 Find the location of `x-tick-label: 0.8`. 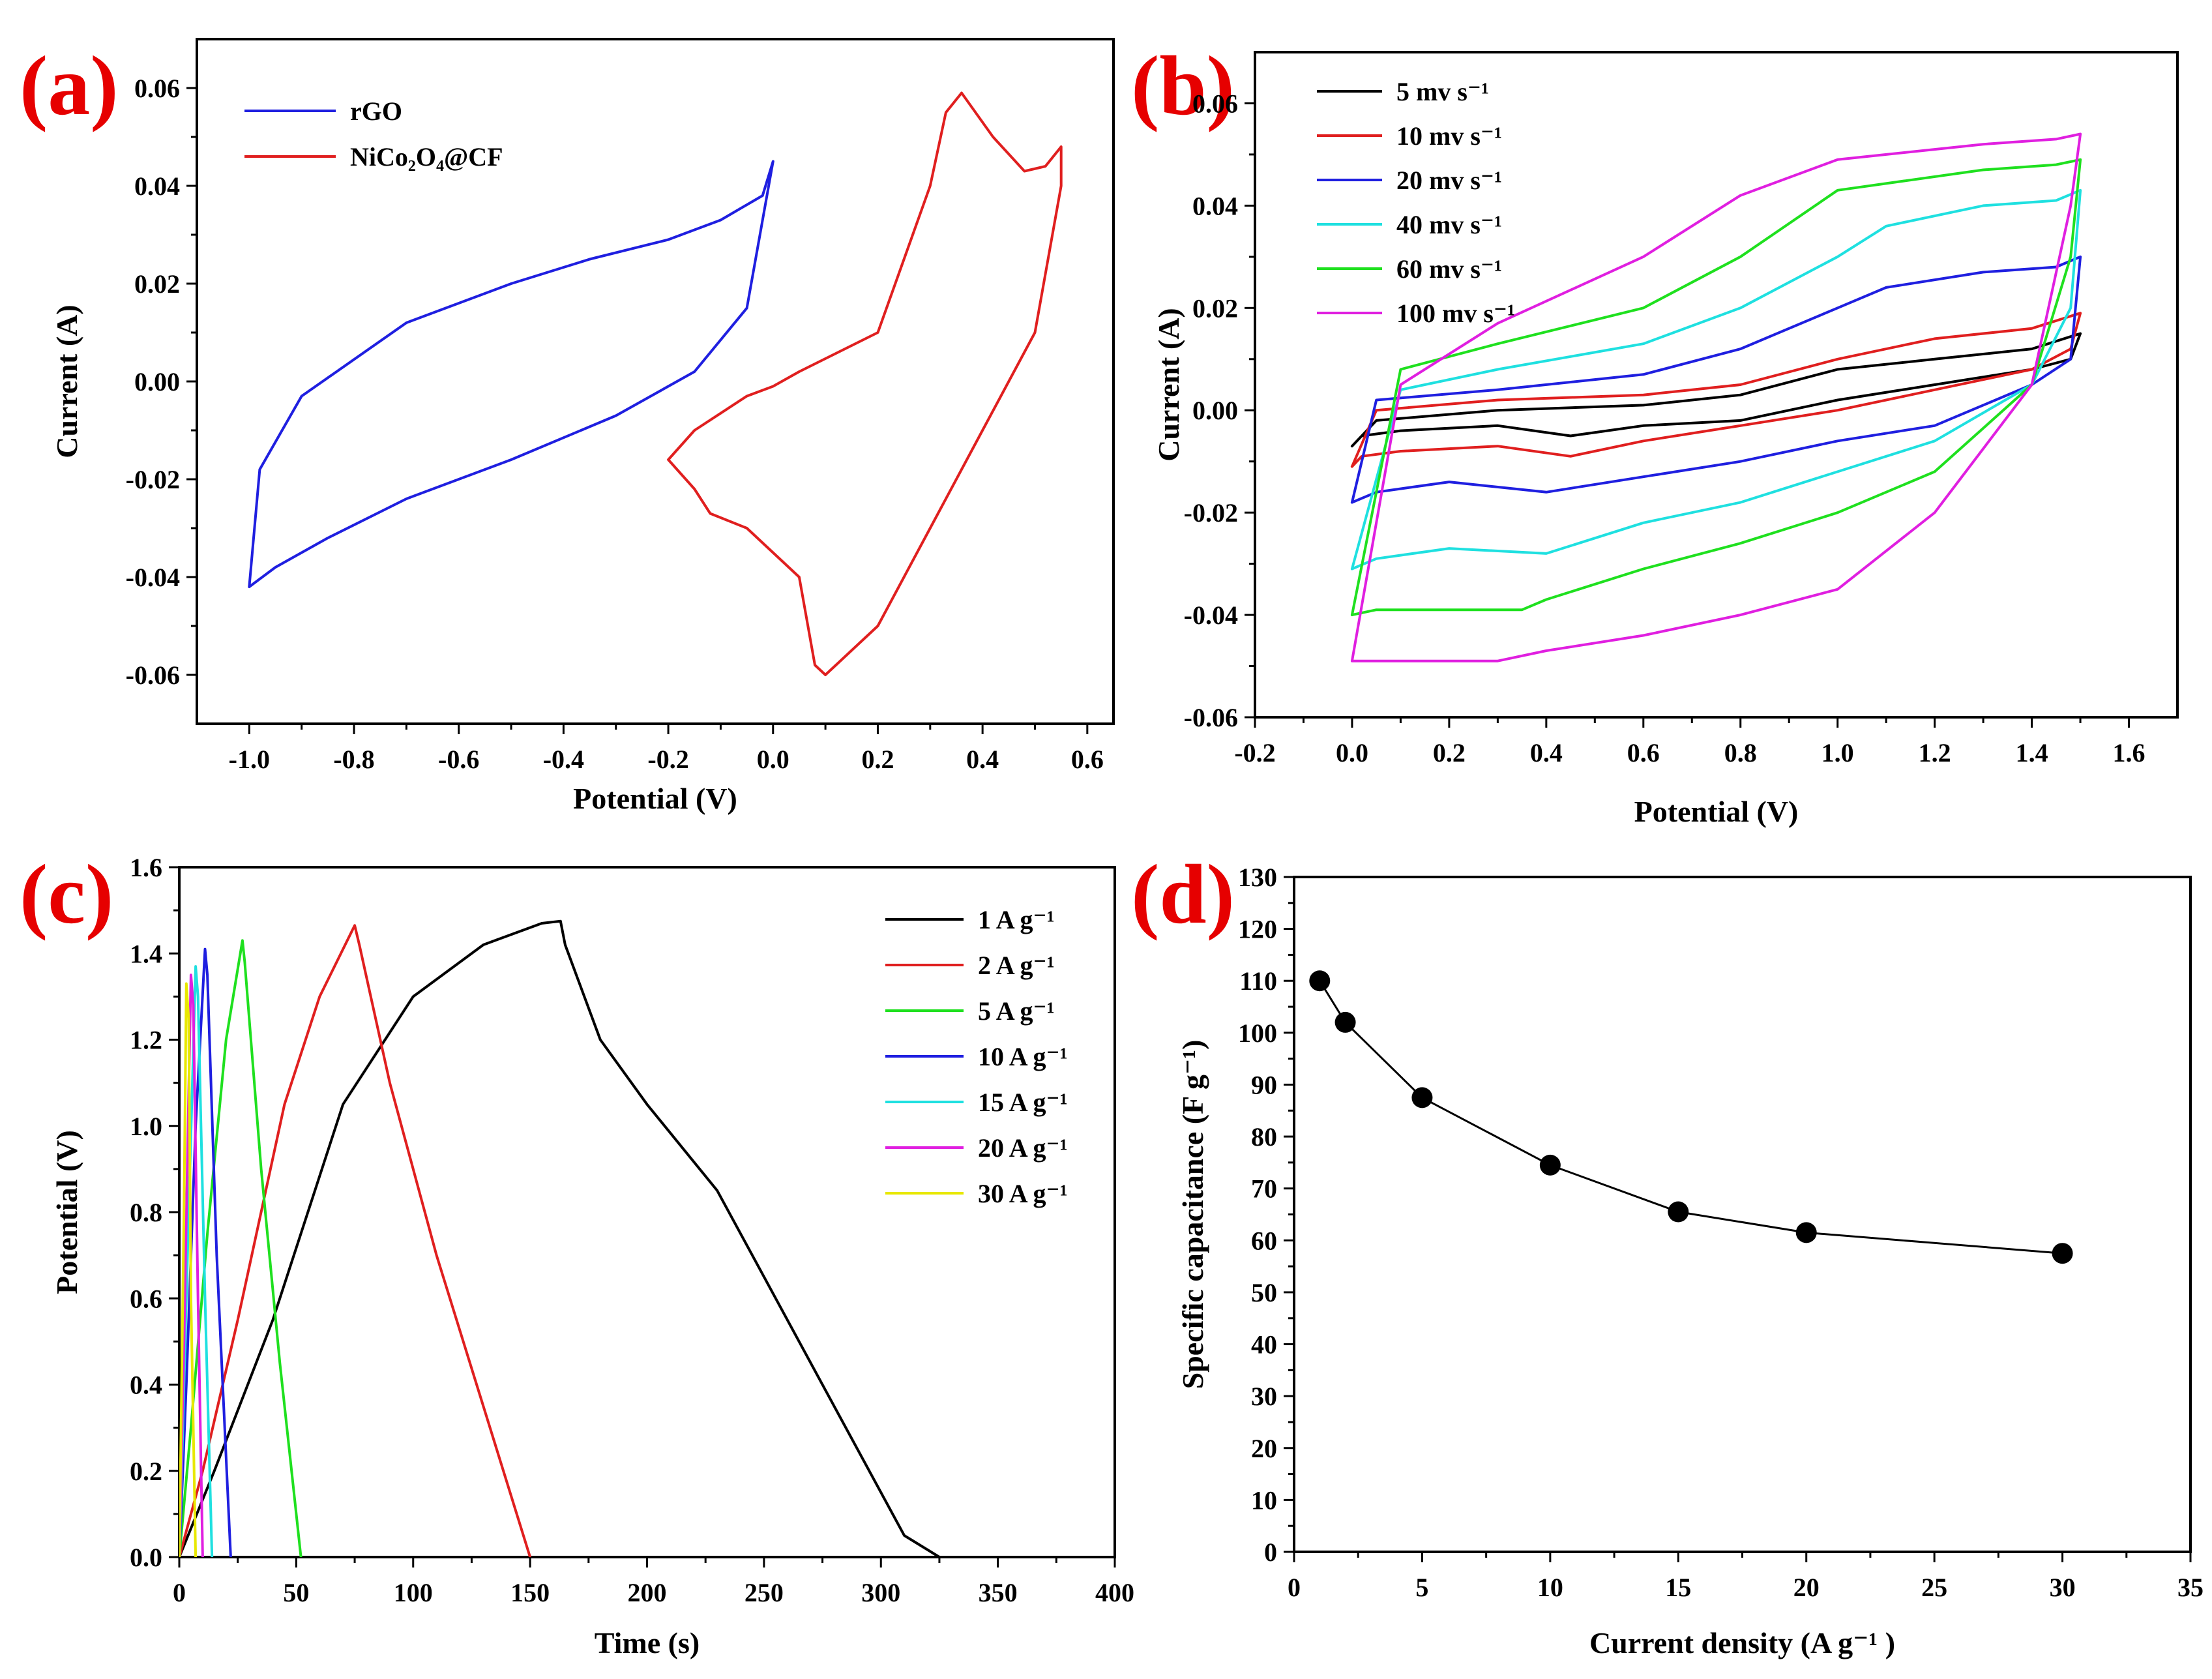

x-tick-label: 0.8 is located at coordinates (1740, 752).